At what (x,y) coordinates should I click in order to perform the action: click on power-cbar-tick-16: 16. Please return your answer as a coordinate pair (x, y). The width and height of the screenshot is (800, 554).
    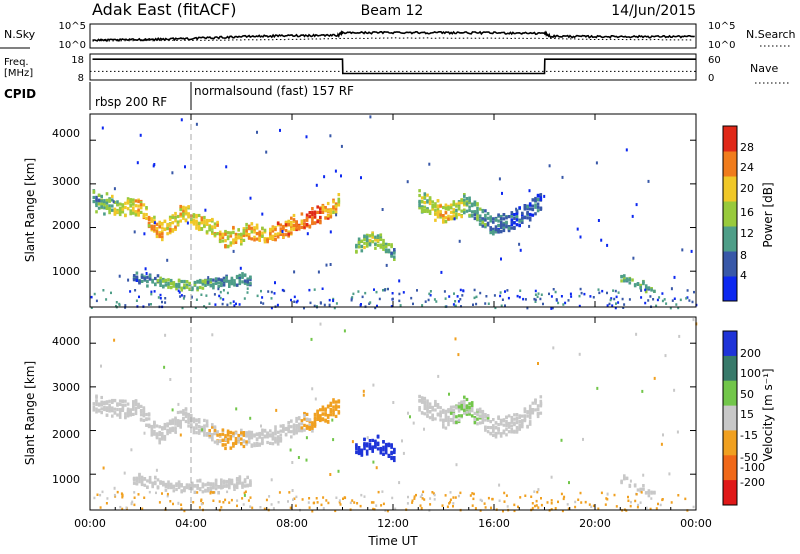
    Looking at the image, I should click on (747, 212).